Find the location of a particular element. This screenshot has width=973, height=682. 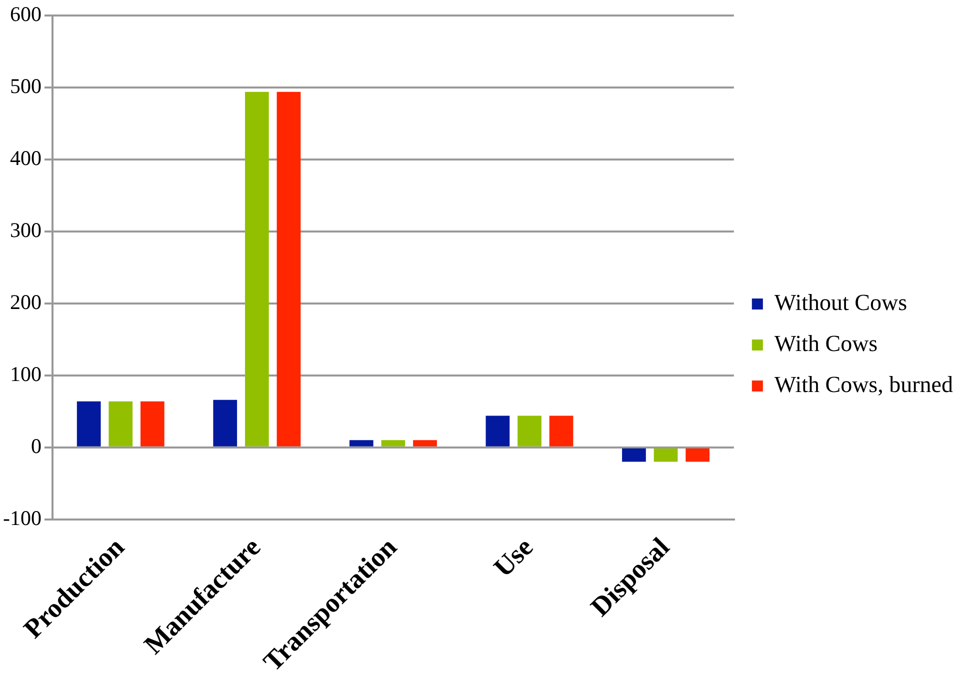

y-tick-label: 300 is located at coordinates (26, 230).